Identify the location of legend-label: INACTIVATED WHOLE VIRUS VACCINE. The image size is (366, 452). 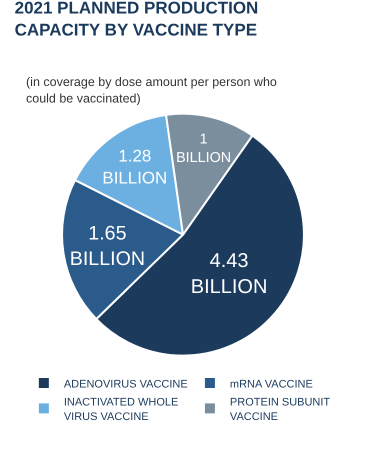
(121, 409).